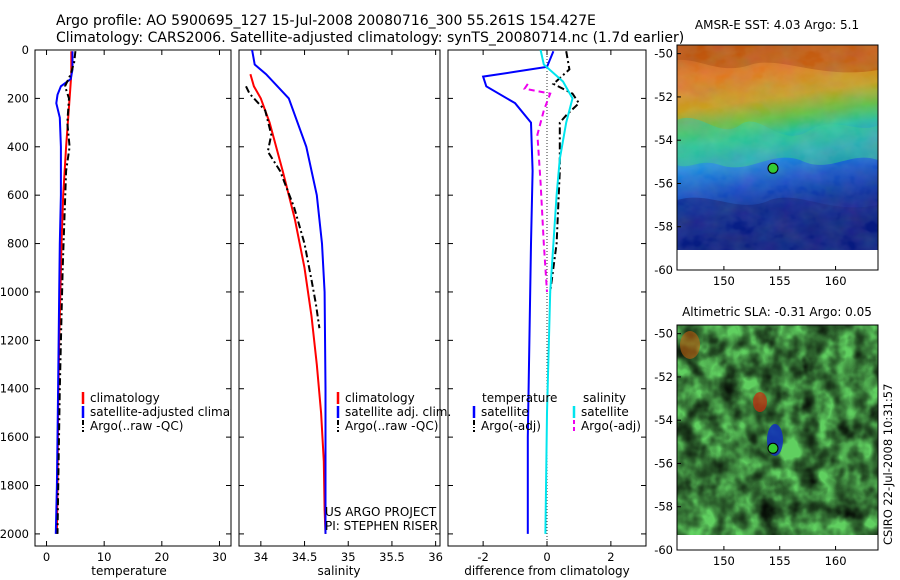 This screenshot has height=580, width=900. What do you see at coordinates (398, 412) in the screenshot?
I see `legend-satellite-adj: satellite adj. clim.` at bounding box center [398, 412].